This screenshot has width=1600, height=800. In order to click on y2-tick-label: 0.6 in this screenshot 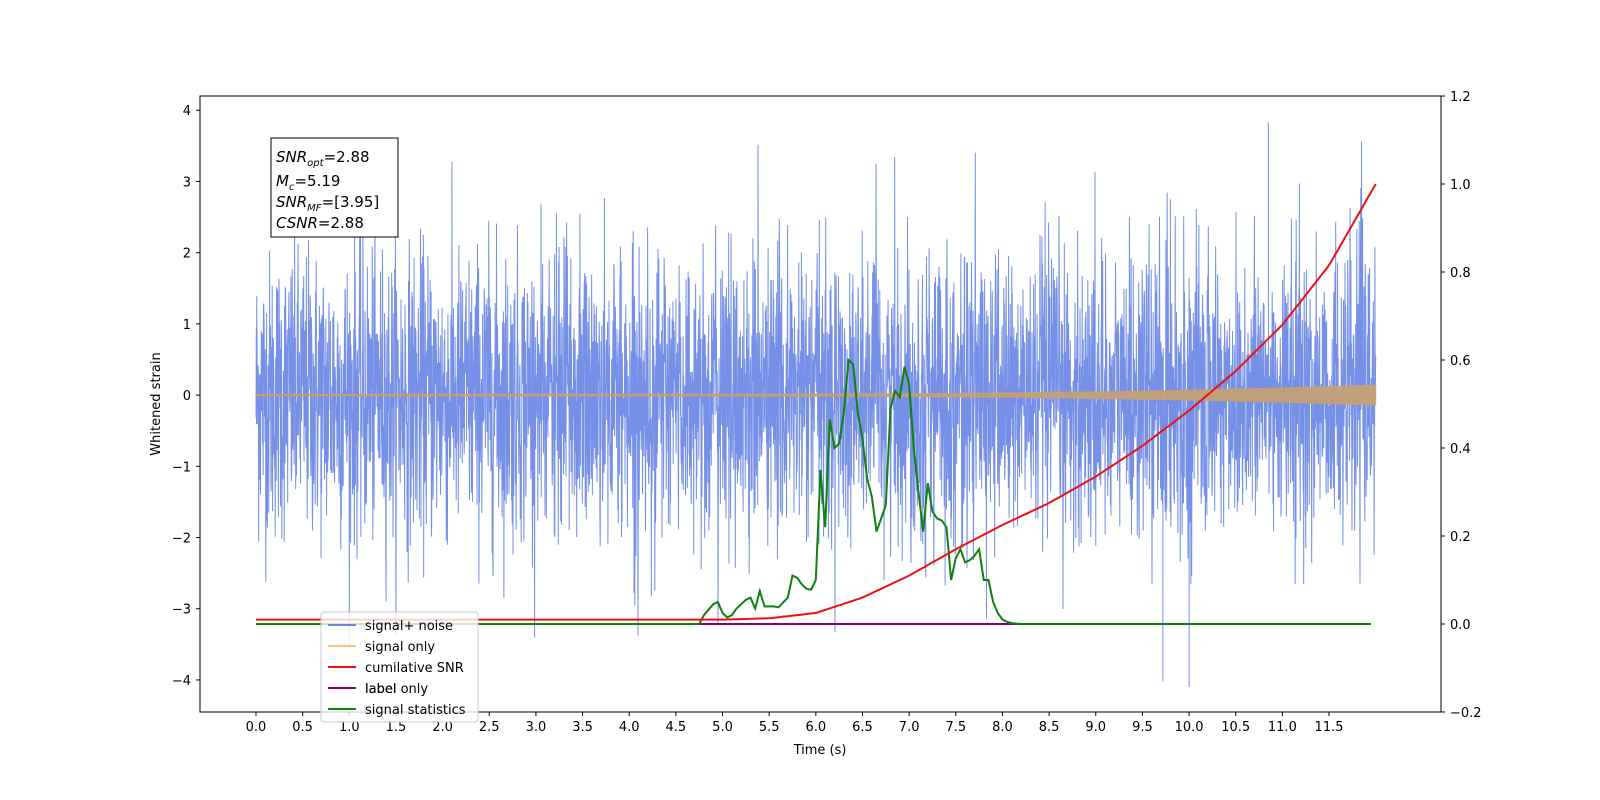, I will do `click(1460, 361)`.